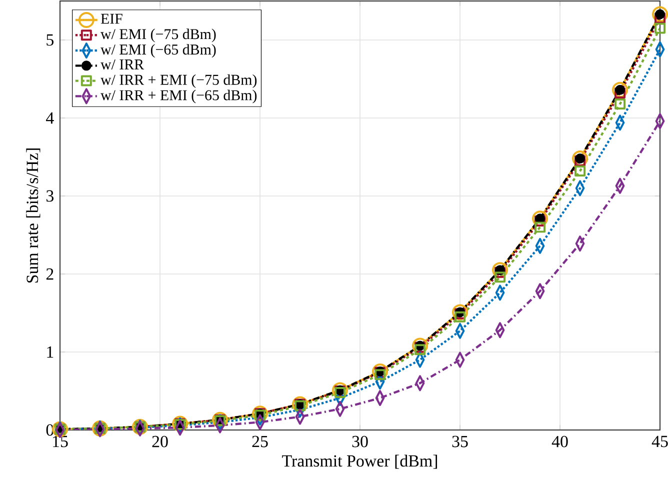  Describe the element at coordinates (50, 352) in the screenshot. I see `y-tick-label: 1` at that location.